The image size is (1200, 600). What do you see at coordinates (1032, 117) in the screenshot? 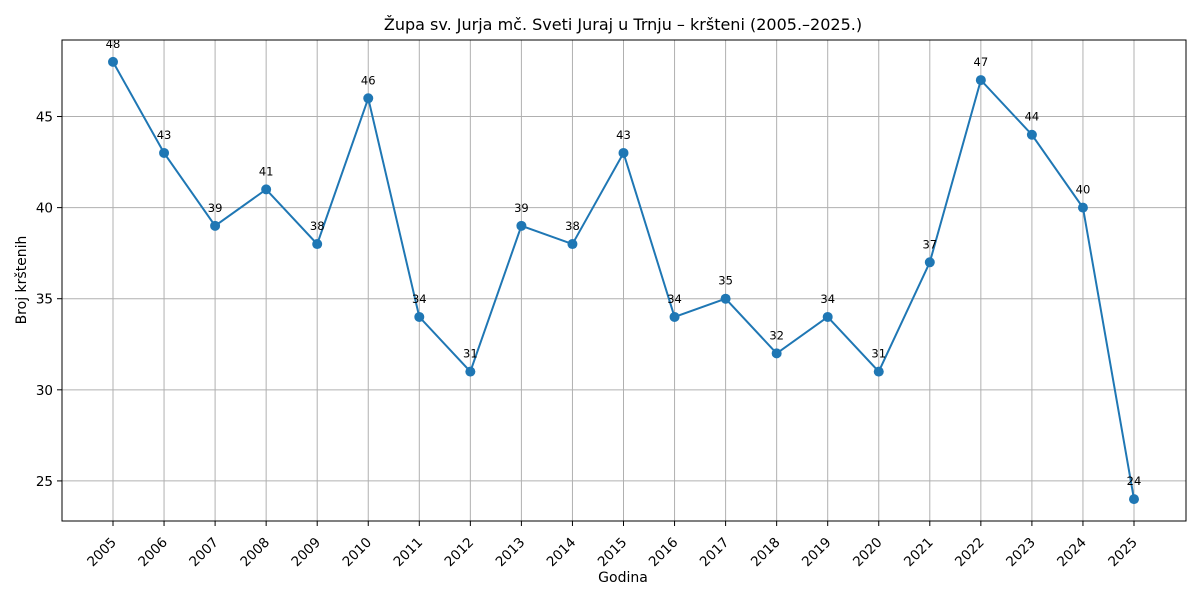
I see `data-label: 44` at bounding box center [1032, 117].